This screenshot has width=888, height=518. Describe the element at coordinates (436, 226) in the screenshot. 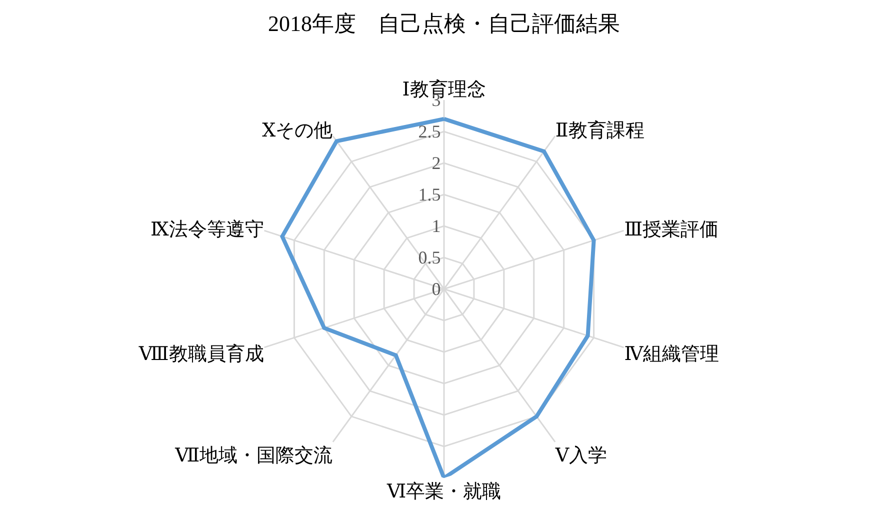

I see `y-tick-label: 1` at that location.